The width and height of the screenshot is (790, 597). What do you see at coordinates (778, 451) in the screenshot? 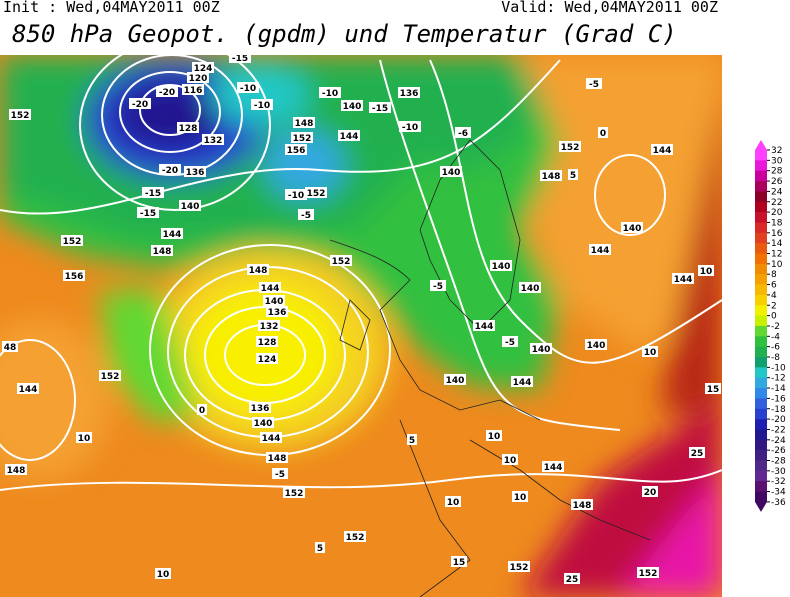
I see `colorbar-label: -26` at bounding box center [778, 451].